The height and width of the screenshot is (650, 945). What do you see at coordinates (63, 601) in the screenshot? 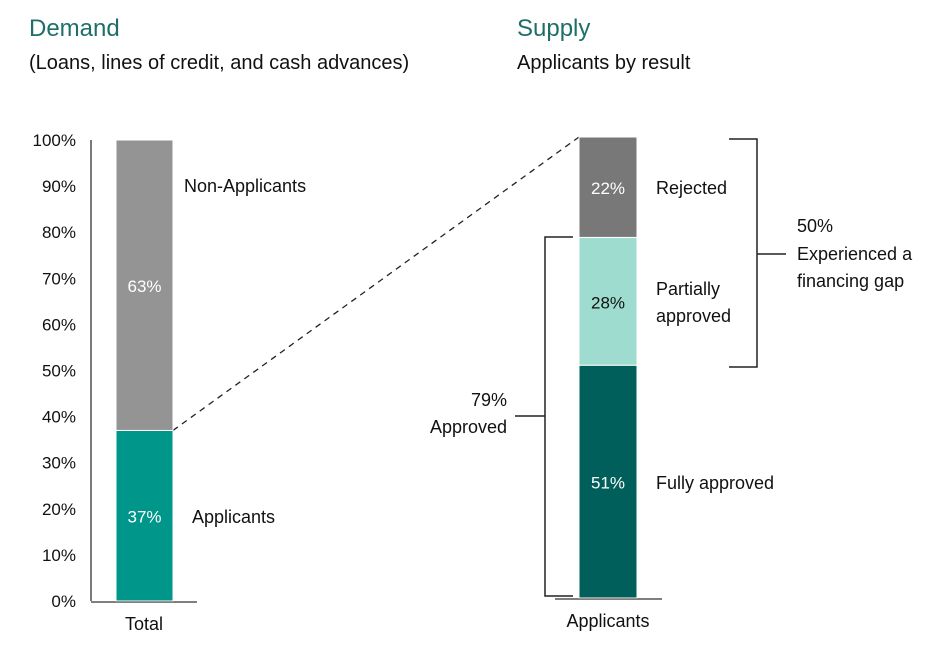
I see `y-tick-label: 0%` at bounding box center [63, 601].